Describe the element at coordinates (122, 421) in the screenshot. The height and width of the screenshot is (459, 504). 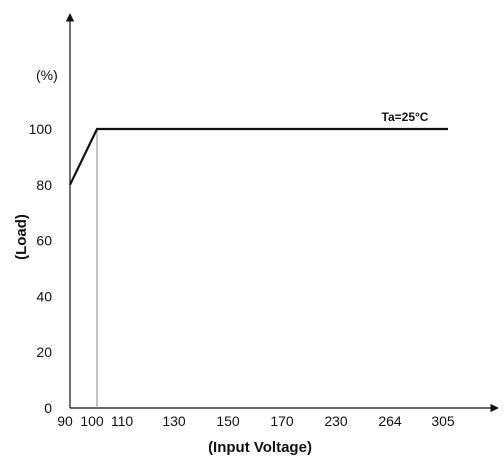
I see `x-tick-label: 110` at that location.